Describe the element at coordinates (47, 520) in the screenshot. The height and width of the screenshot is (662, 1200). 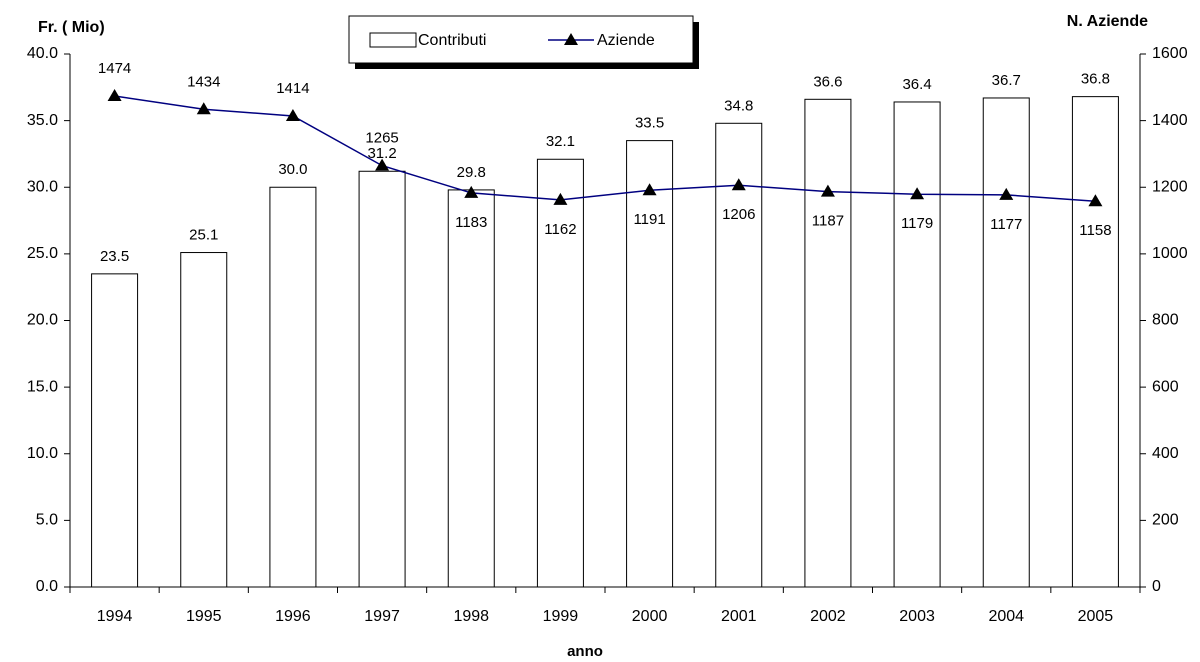
I see `y-tick-label: 5.0` at that location.